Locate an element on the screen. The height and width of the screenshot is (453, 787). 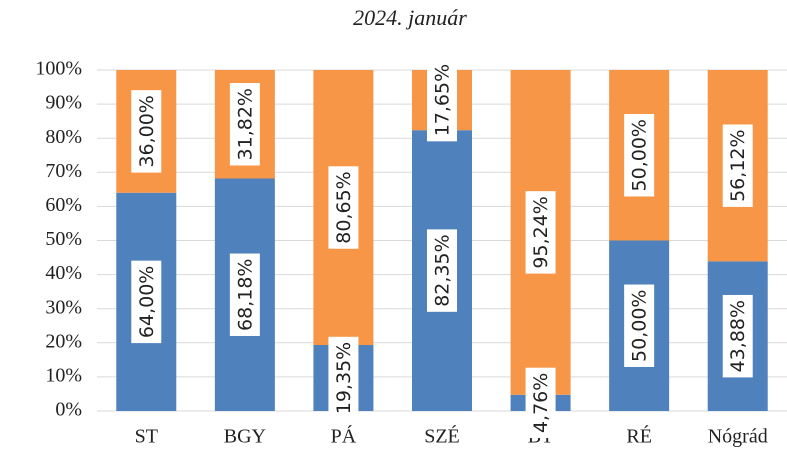
data-label: 68,18% is located at coordinates (244, 294).